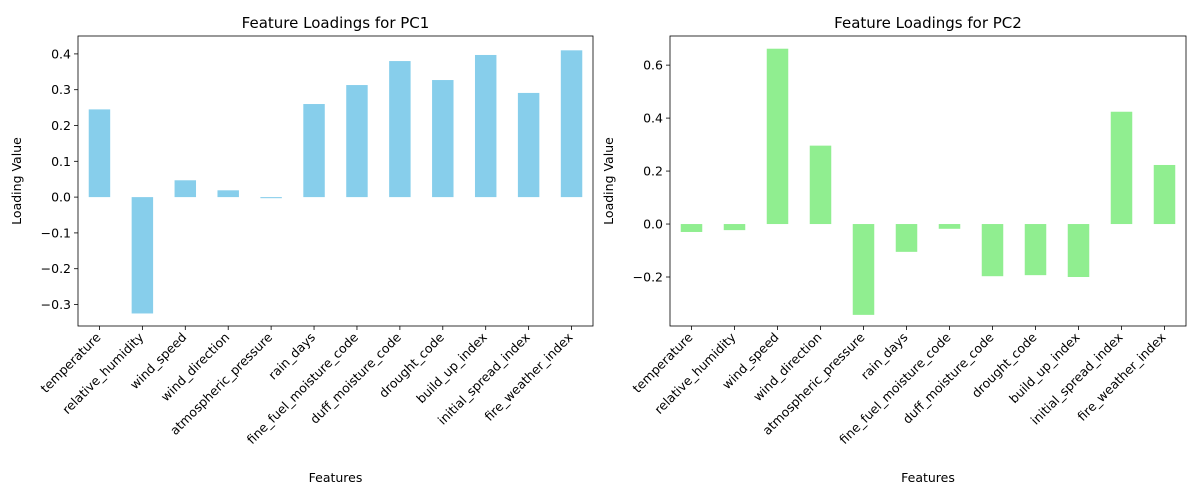 This screenshot has width=1200, height=500. What do you see at coordinates (928, 23) in the screenshot?
I see `chart-title: Feature Loadings for PC2` at bounding box center [928, 23].